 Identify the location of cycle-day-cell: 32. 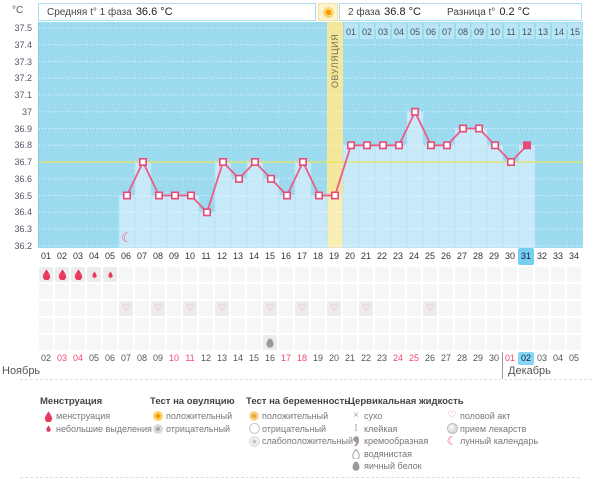
(541, 256).